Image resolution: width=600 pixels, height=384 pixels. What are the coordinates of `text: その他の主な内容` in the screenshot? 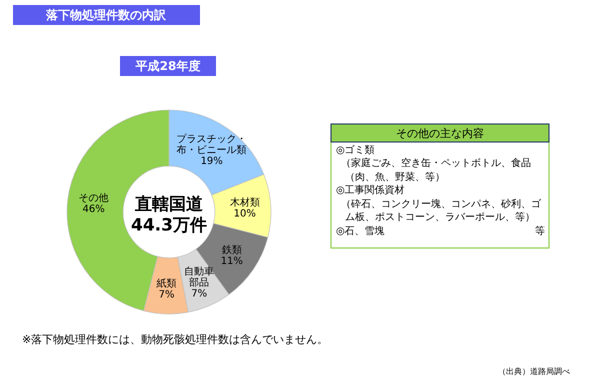 It's located at (440, 133).